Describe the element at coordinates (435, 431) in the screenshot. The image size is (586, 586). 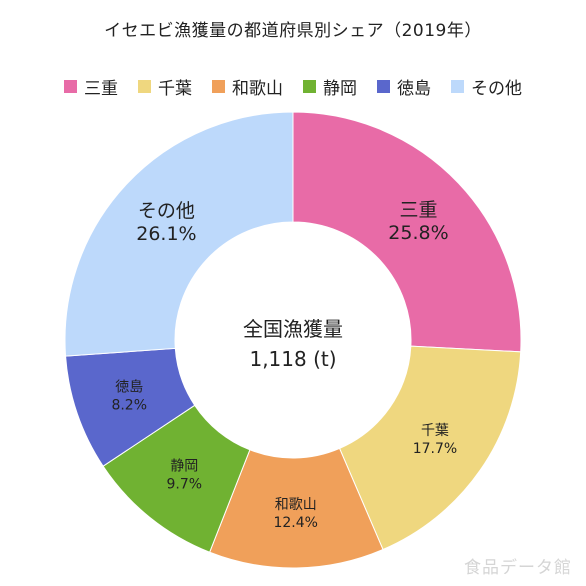
I see `slice-name-label: 千葉` at that location.